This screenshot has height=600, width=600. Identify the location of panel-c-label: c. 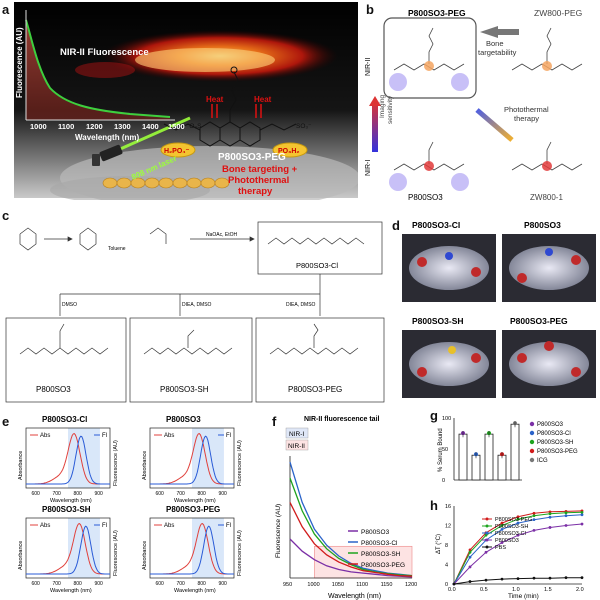
(6, 215).